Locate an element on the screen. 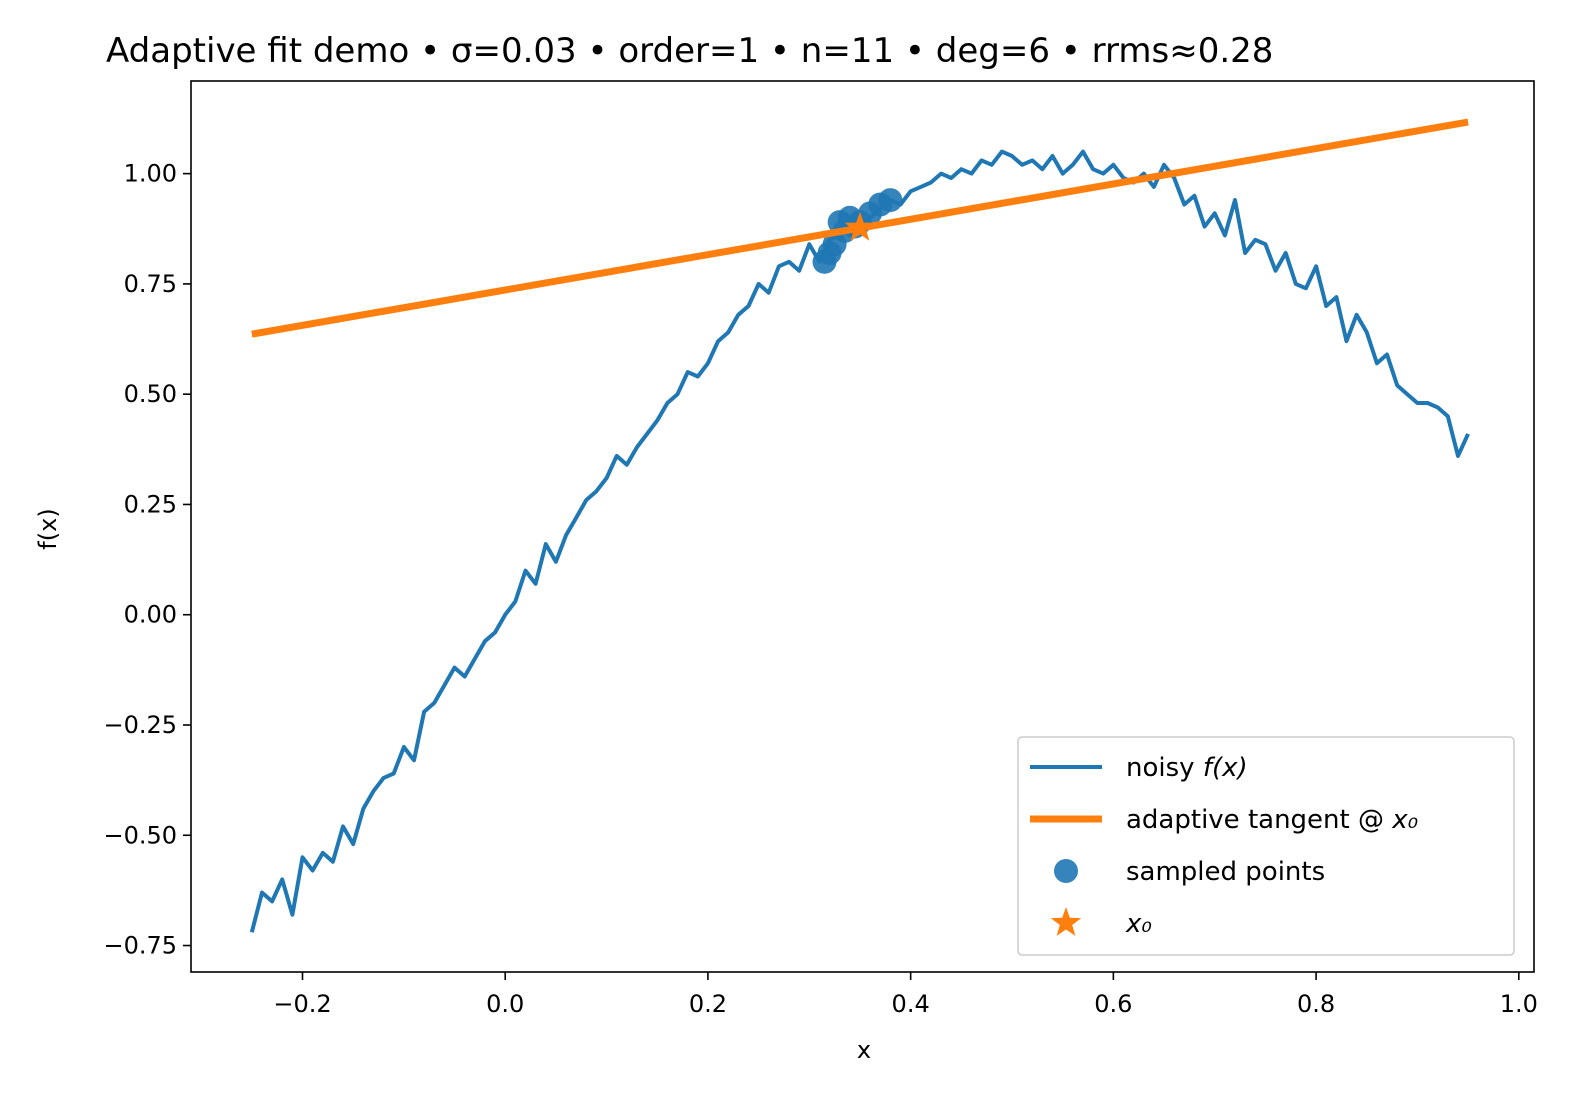 The height and width of the screenshot is (1100, 1584). x-tick-label: 0.4 is located at coordinates (911, 1004).